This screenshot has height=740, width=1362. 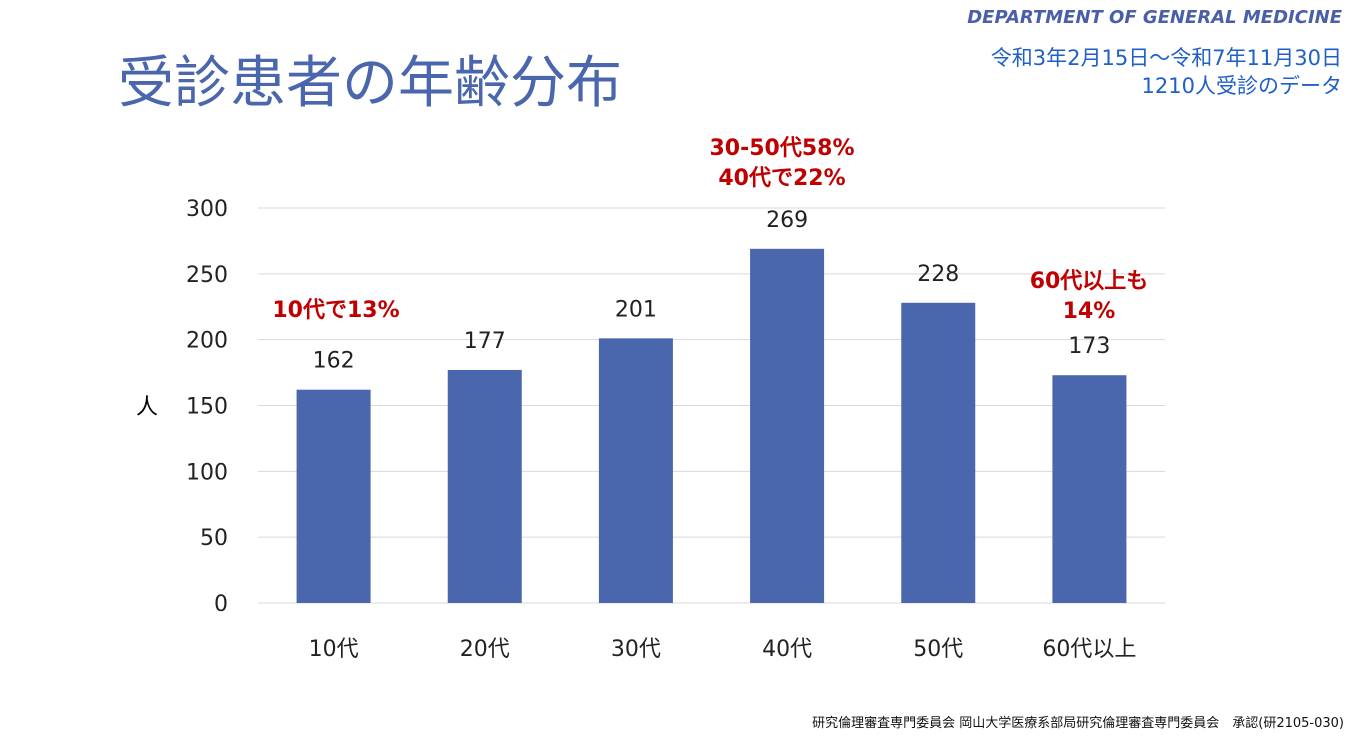 What do you see at coordinates (221, 604) in the screenshot?
I see `y-tick-label: 0` at bounding box center [221, 604].